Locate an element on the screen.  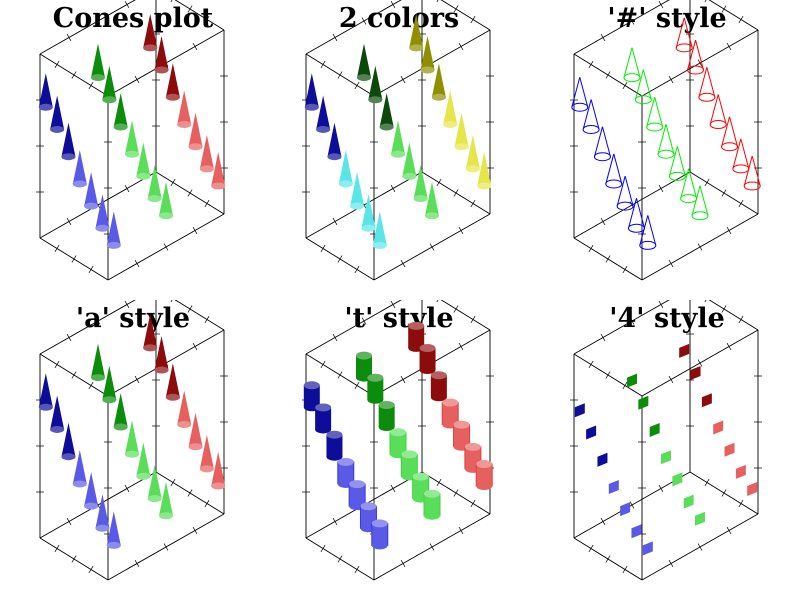
series-green is located at coordinates (398, 131).